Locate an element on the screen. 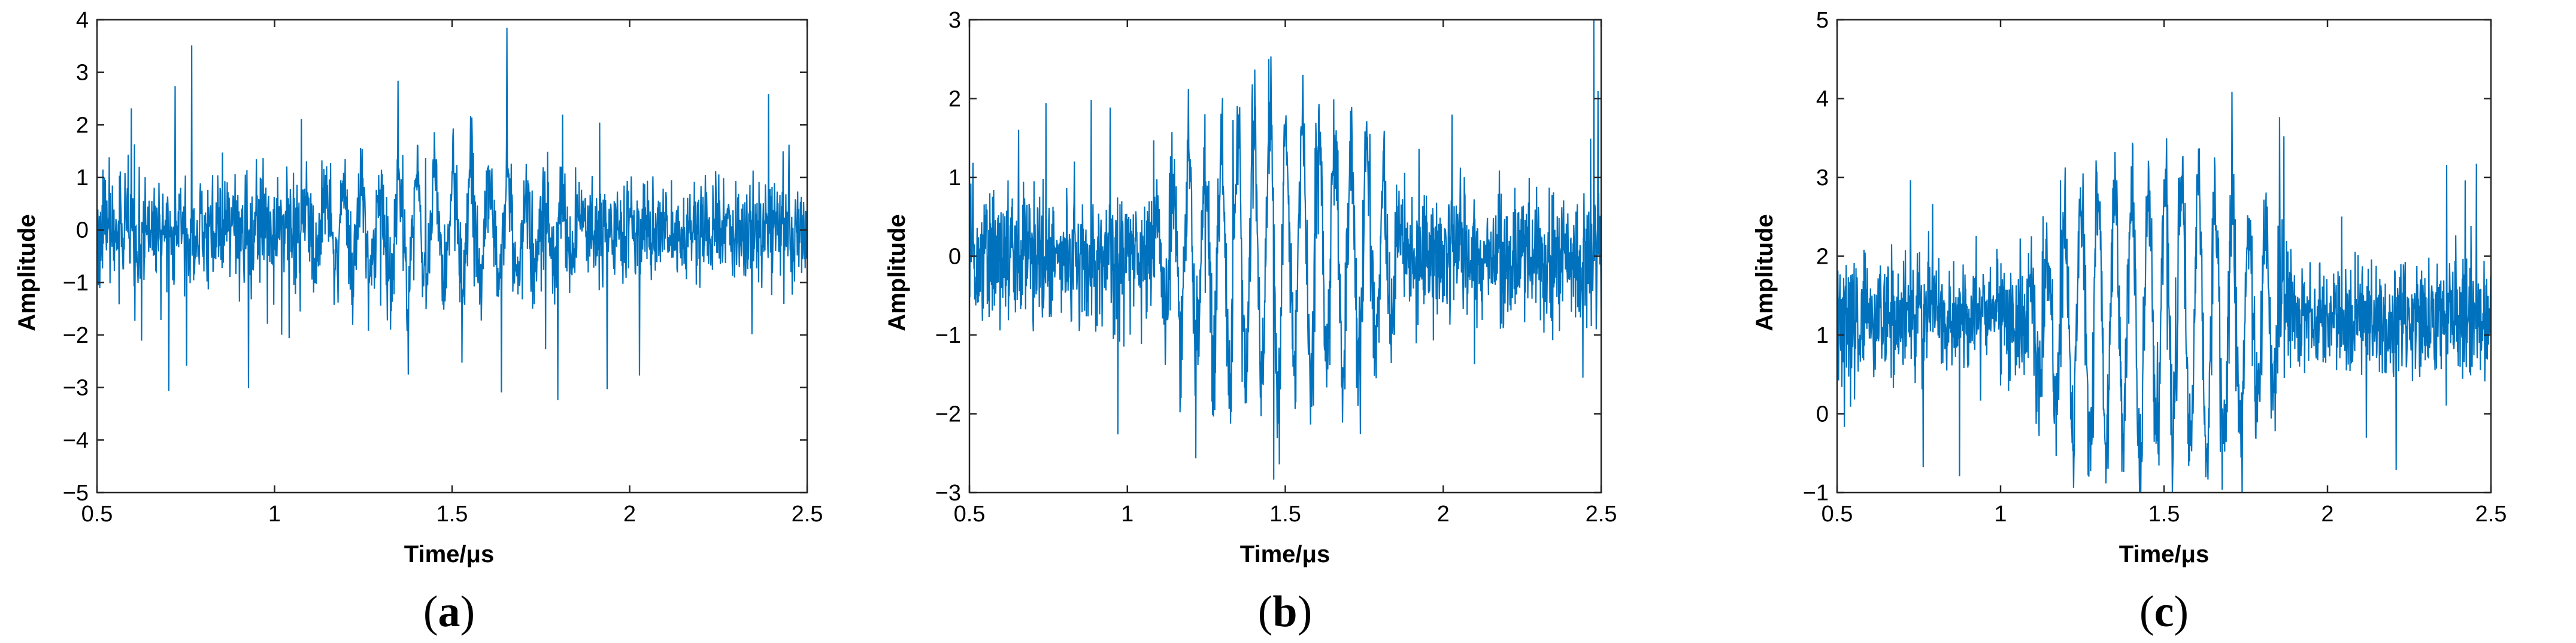  y-tick-label-a: 4 is located at coordinates (82, 20).